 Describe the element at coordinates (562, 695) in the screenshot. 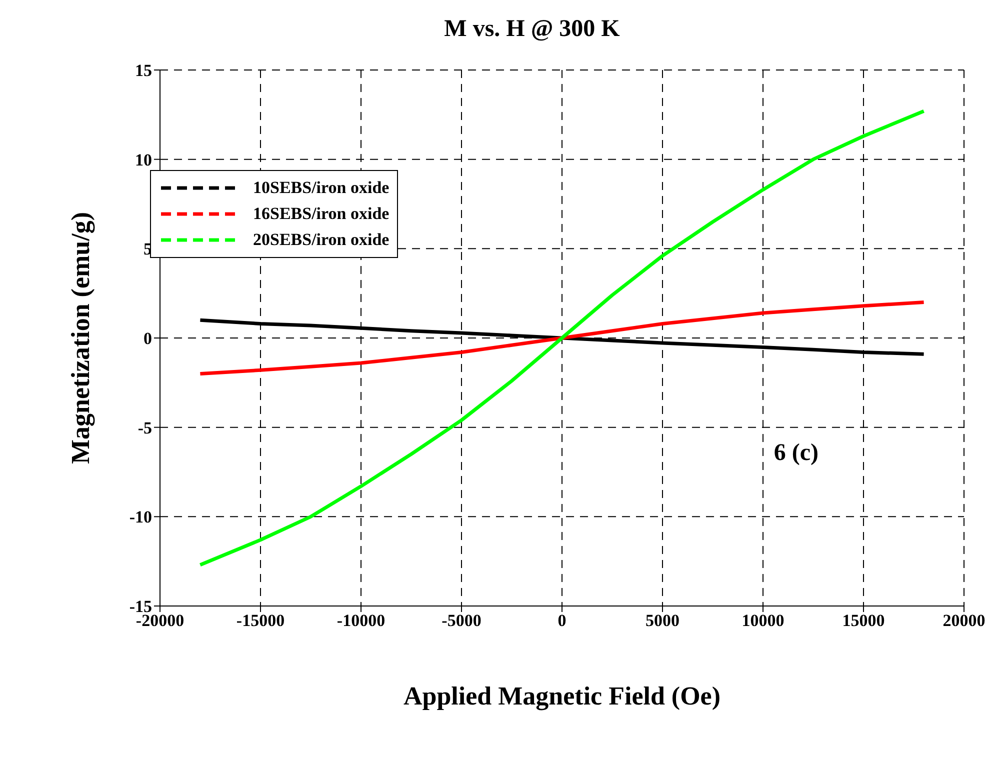

I see `x-axis-title: Applied Magnetic Field (Oe)` at that location.